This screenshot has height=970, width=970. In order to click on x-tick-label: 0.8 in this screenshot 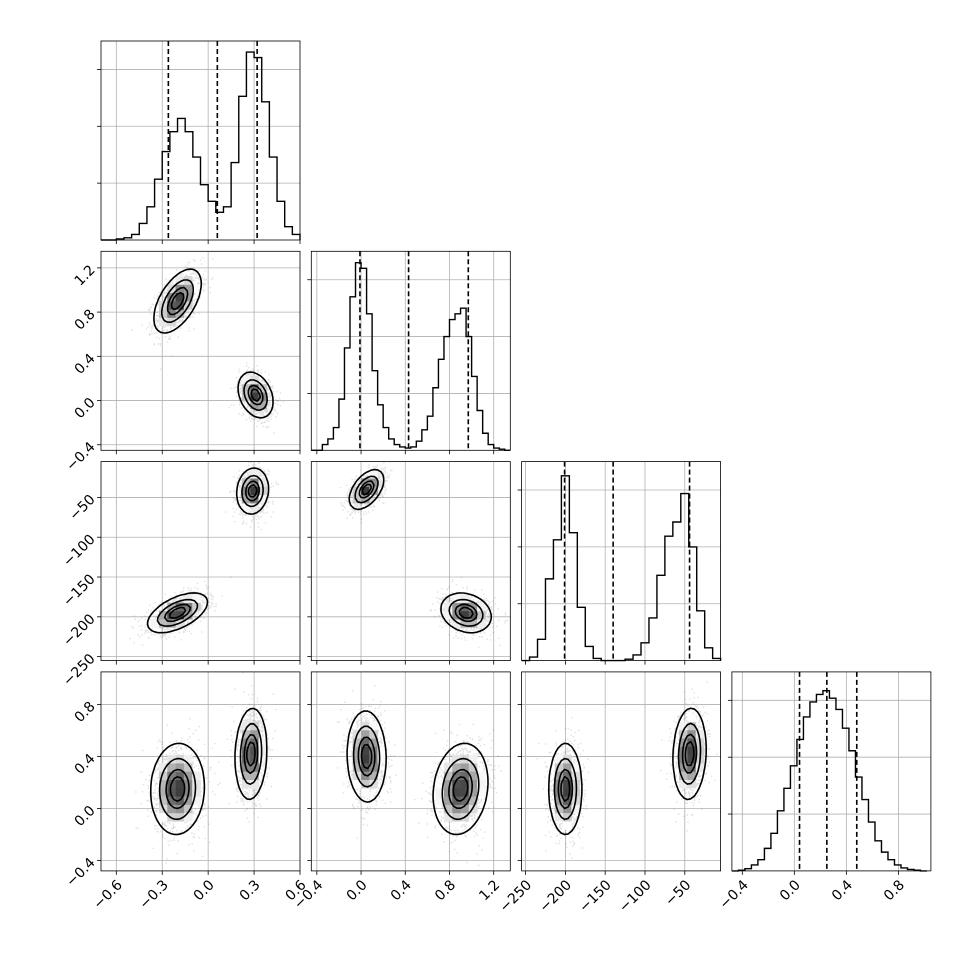, I will do `click(445, 890)`.